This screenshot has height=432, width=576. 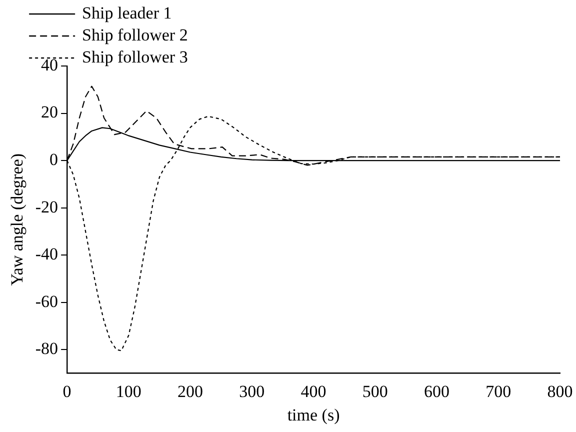 What do you see at coordinates (252, 391) in the screenshot?
I see `x-tick-label: 300` at bounding box center [252, 391].